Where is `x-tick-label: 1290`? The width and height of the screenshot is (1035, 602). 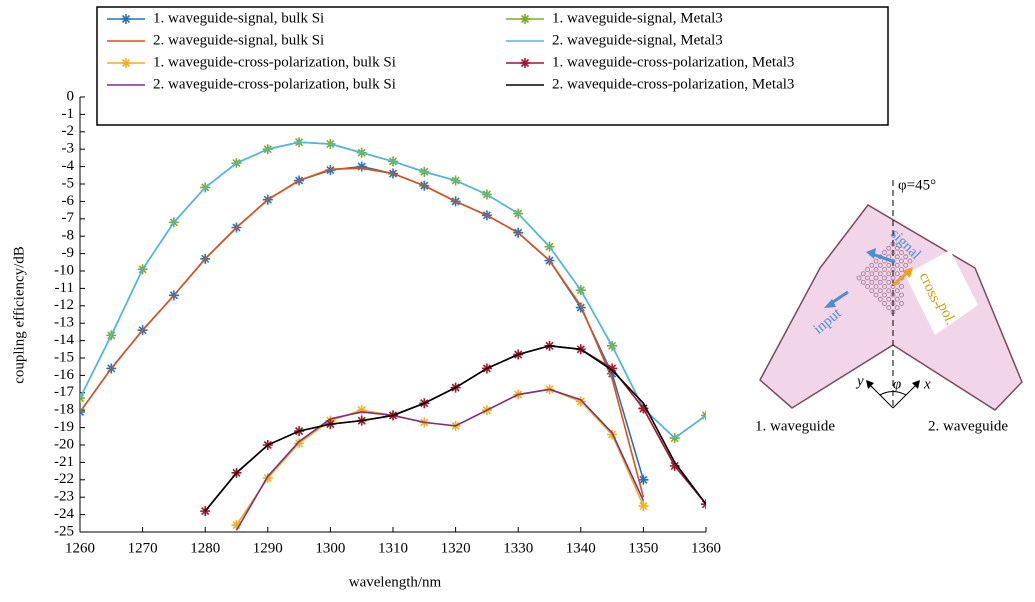
x-tick-label: 1290 is located at coordinates (268, 548).